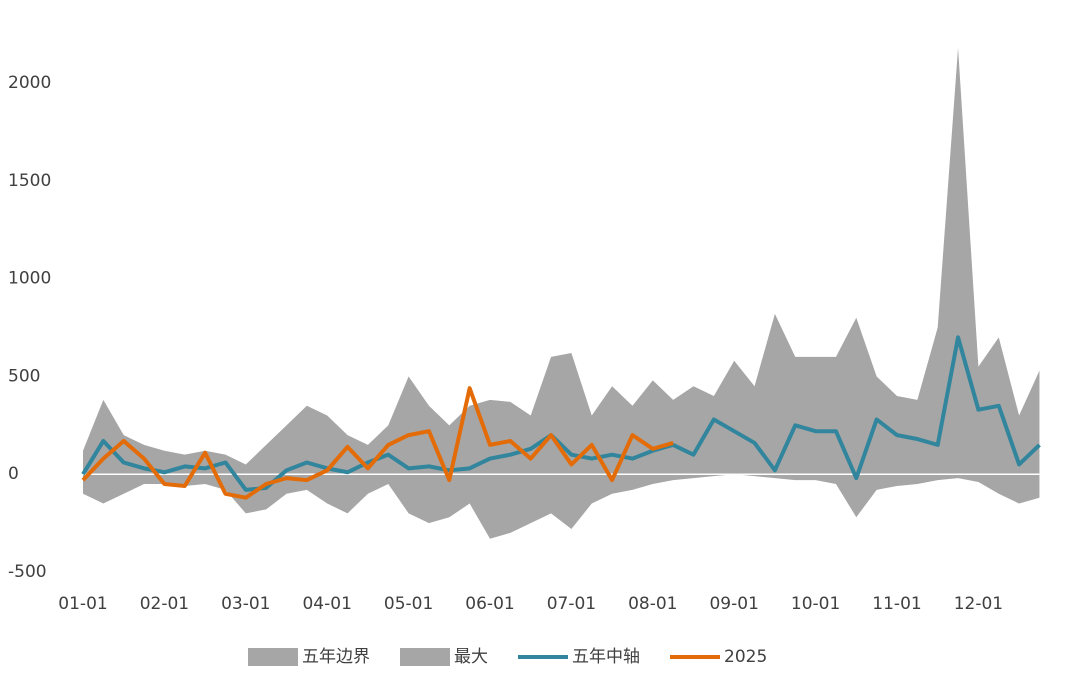  What do you see at coordinates (245, 604) in the screenshot?
I see `x-tick-label: 03-01` at bounding box center [245, 604].